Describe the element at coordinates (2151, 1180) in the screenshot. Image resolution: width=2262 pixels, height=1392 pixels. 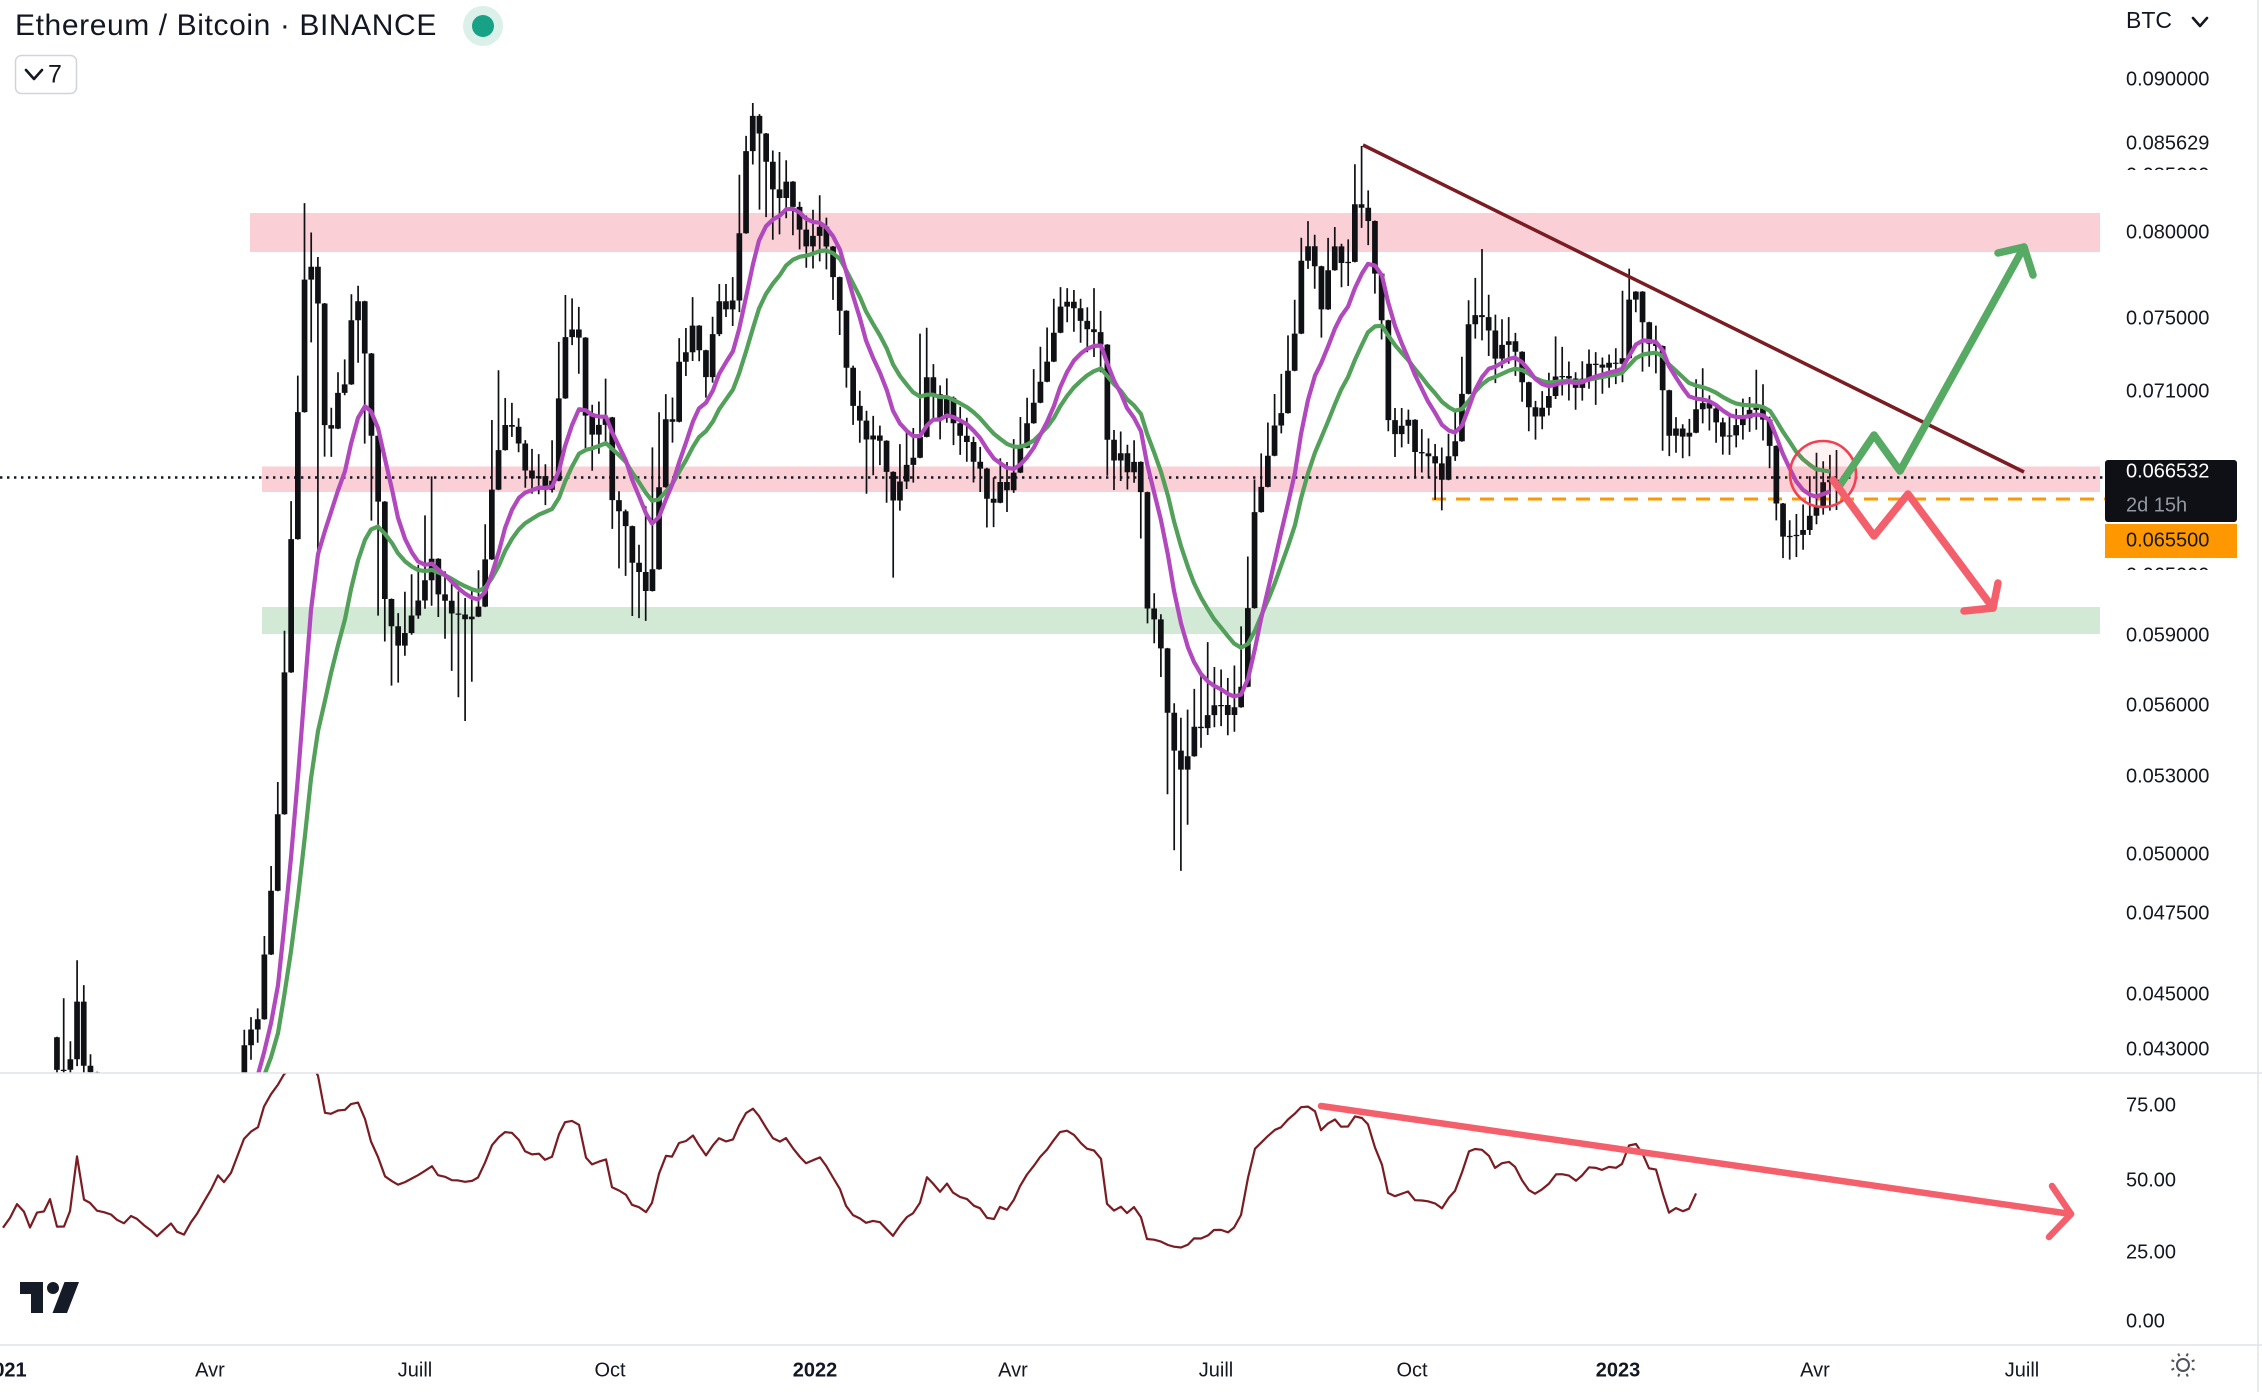
I see `svg-text: 50.00` at that location.